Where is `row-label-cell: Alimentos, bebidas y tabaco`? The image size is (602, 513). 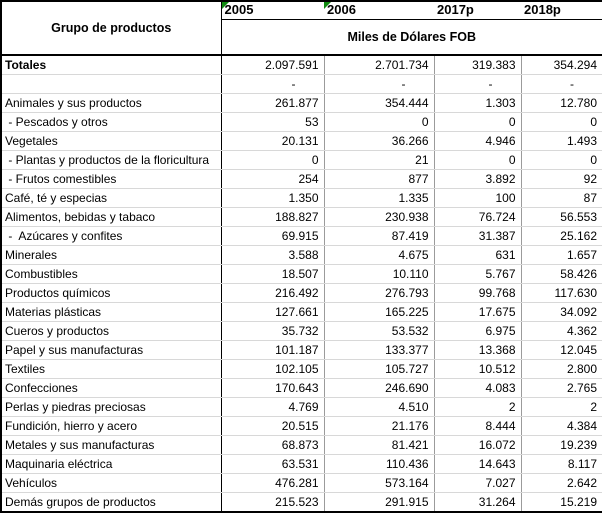
row-label-cell: Alimentos, bebidas y tabaco is located at coordinates (111, 217).